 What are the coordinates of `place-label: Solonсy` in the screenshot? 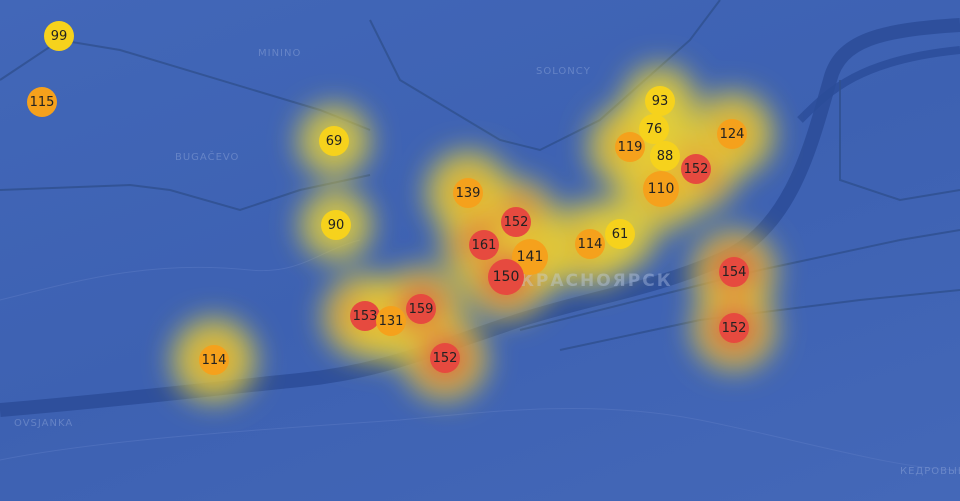 It's located at (563, 71).